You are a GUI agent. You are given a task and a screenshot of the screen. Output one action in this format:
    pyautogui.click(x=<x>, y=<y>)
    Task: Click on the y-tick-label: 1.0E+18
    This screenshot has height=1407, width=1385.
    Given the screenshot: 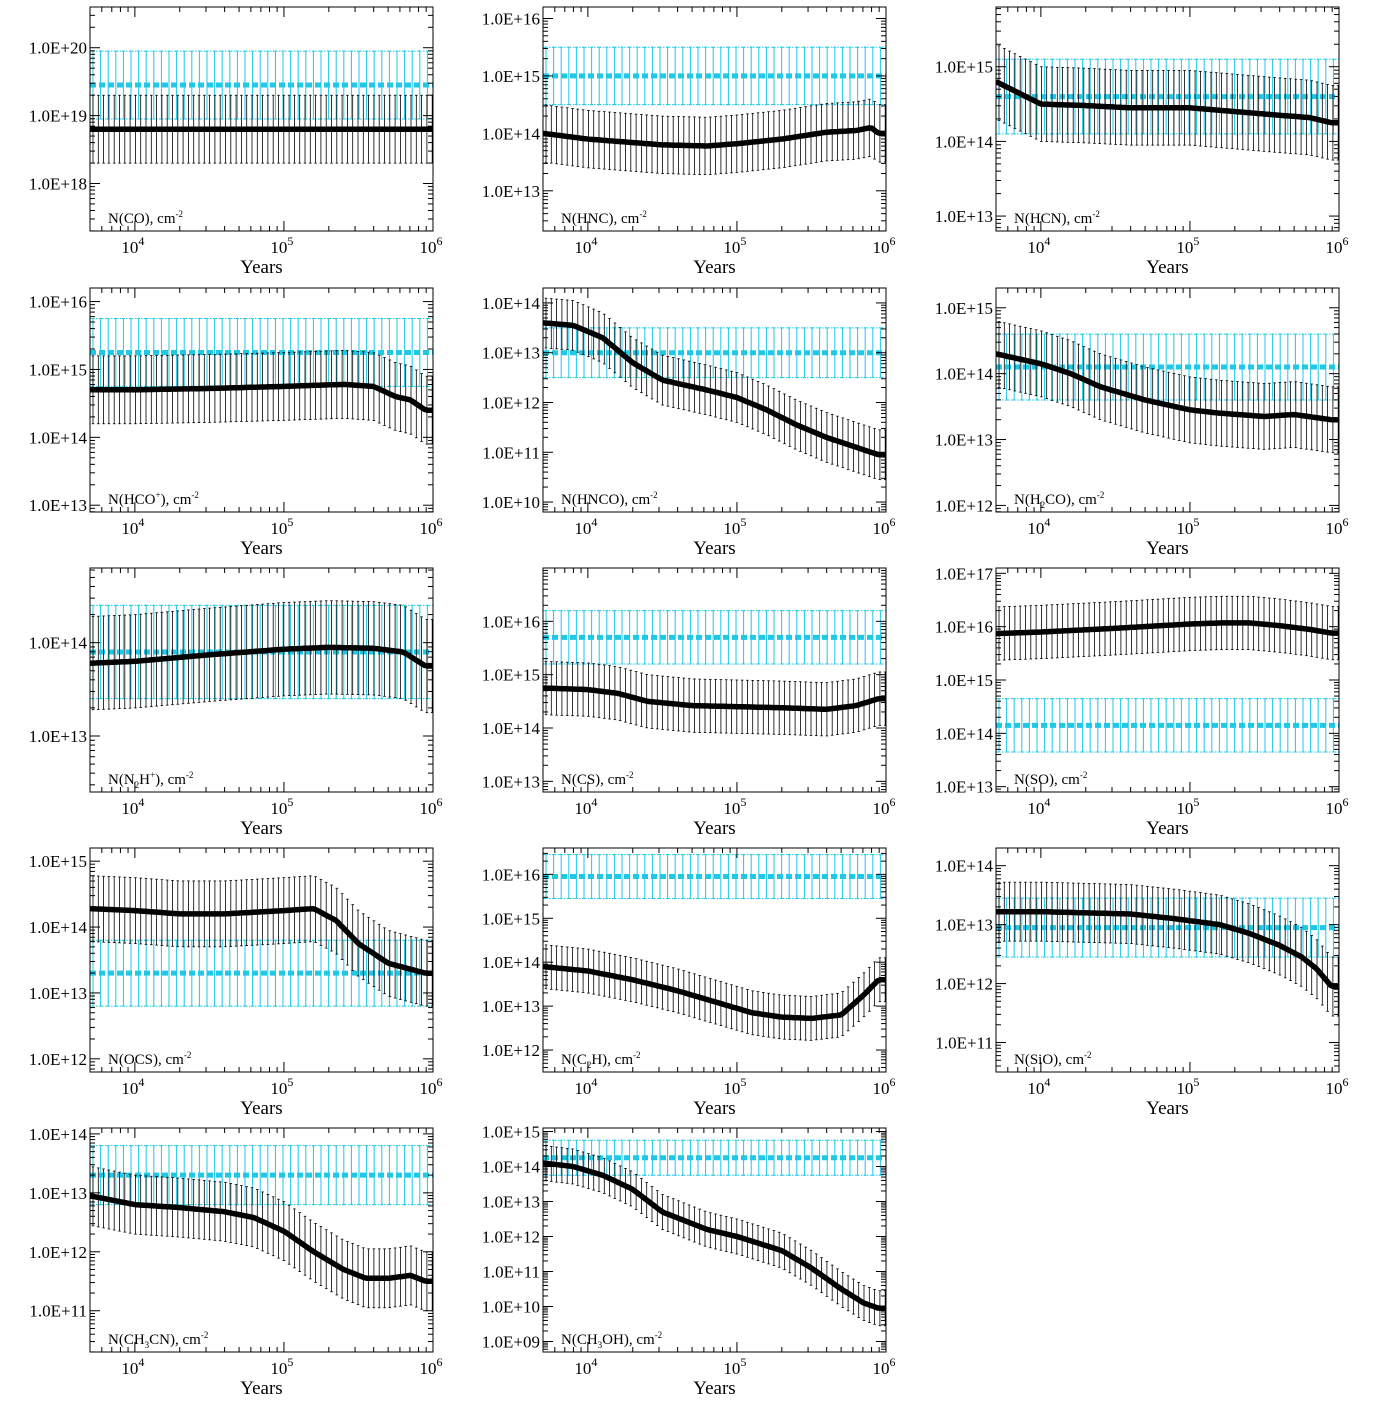 What is the action you would take?
    pyautogui.click(x=58, y=183)
    